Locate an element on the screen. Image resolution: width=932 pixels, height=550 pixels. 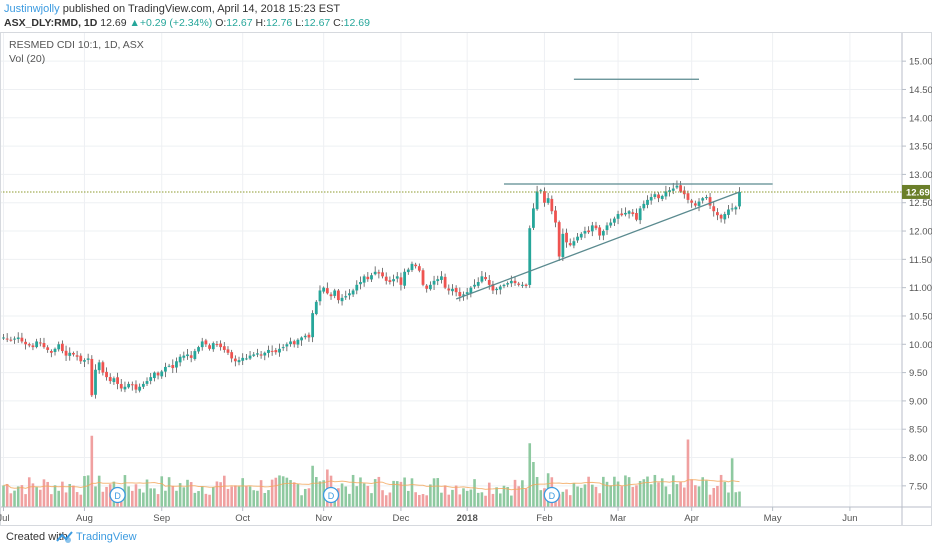
series-legend: RESMED CDI 10:1, 1D, ASX is located at coordinates (76, 45).